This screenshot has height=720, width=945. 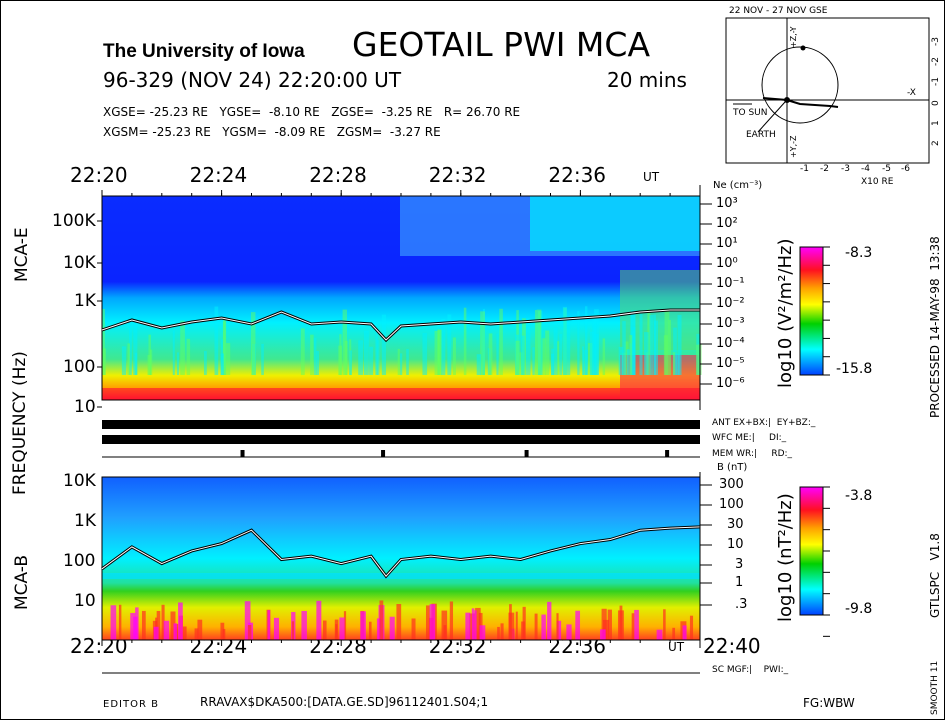 I want to click on b-tick-label: 10, so click(x=735, y=544).